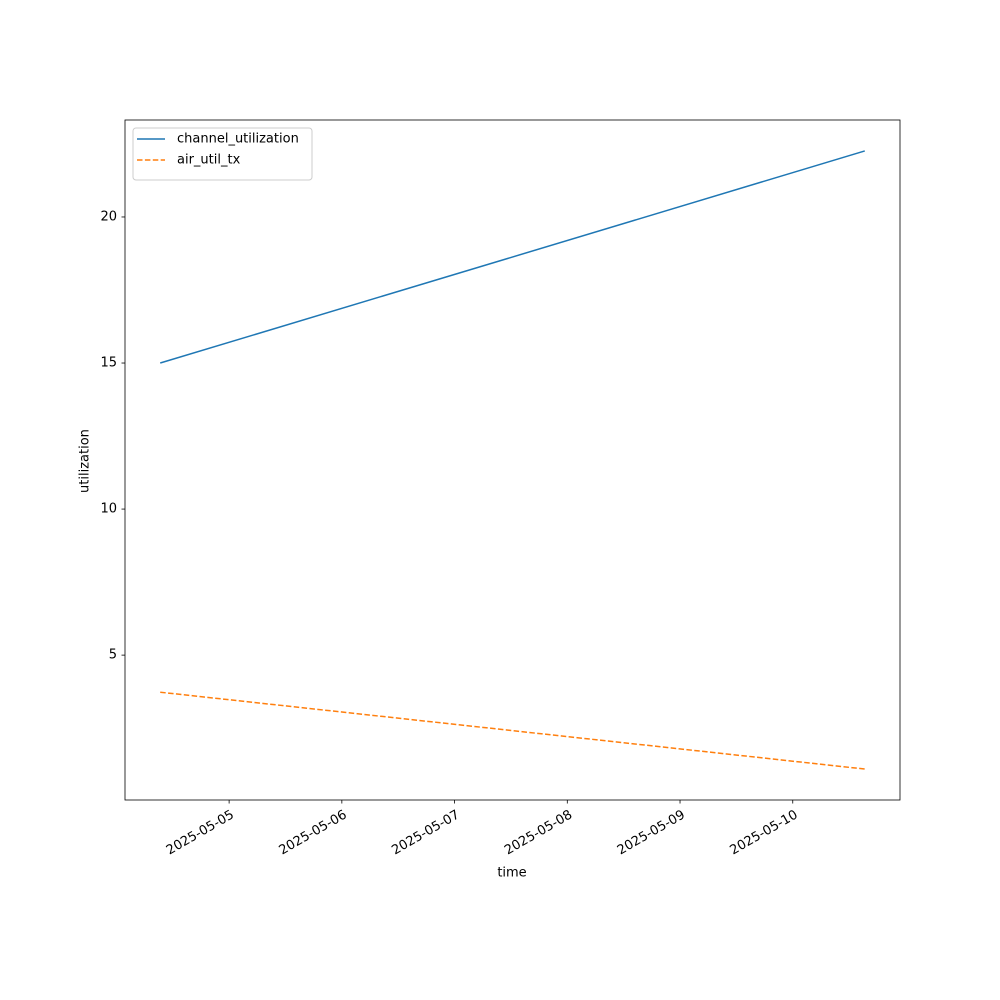 This screenshot has width=1000, height=1000. What do you see at coordinates (113, 655) in the screenshot?
I see `y-tick-label: 5` at bounding box center [113, 655].